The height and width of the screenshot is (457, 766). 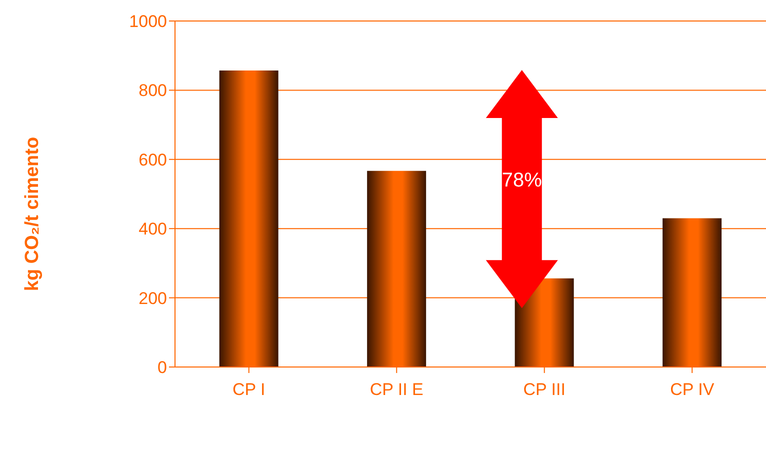 What do you see at coordinates (249, 390) in the screenshot?
I see `x-tick-label: CP I` at bounding box center [249, 390].